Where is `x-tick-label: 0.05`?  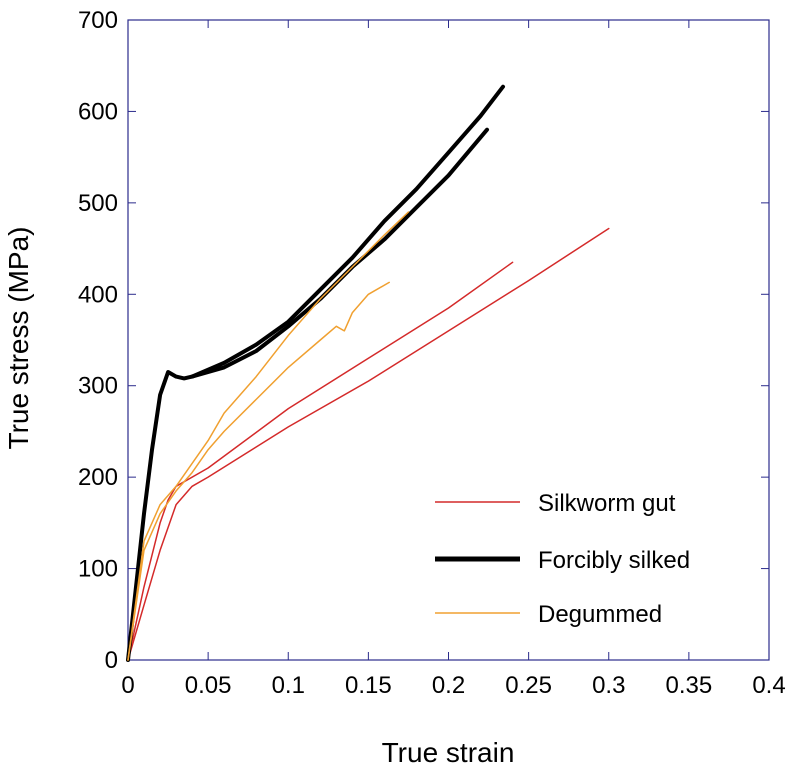
x-tick-label: 0.05 is located at coordinates (208, 685).